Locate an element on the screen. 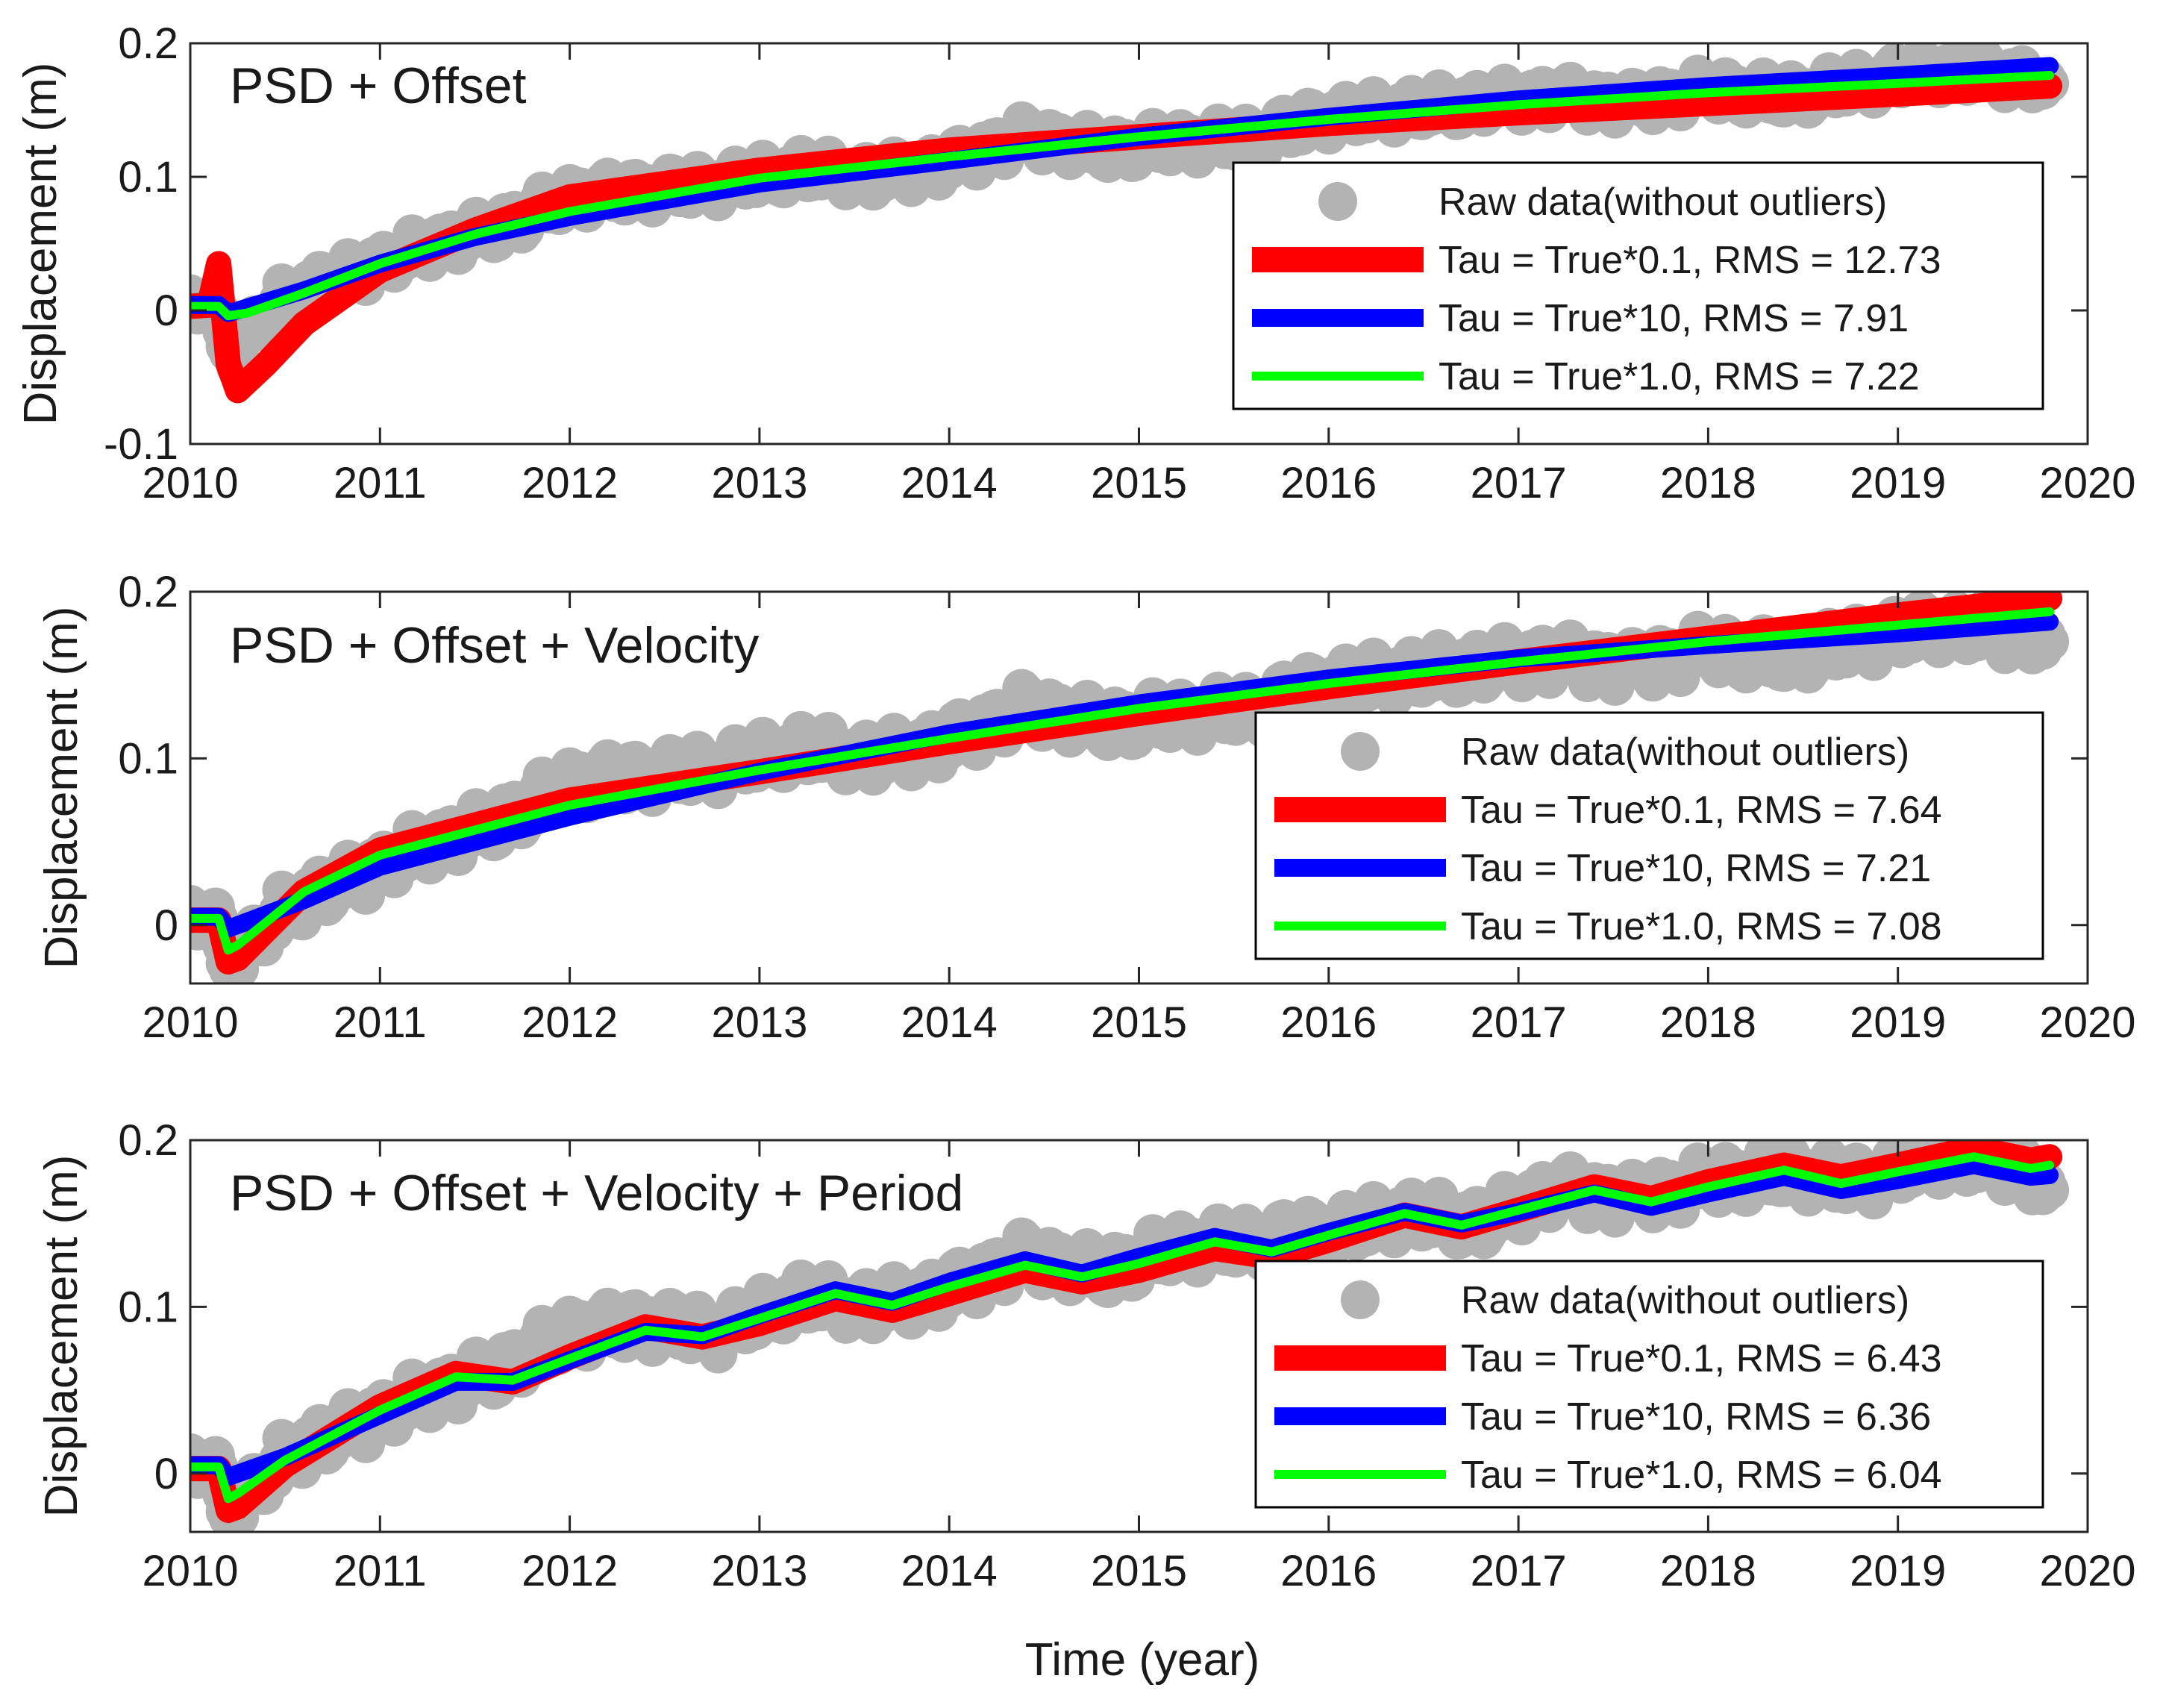  y-tick-label: -0.1 is located at coordinates (141, 444).